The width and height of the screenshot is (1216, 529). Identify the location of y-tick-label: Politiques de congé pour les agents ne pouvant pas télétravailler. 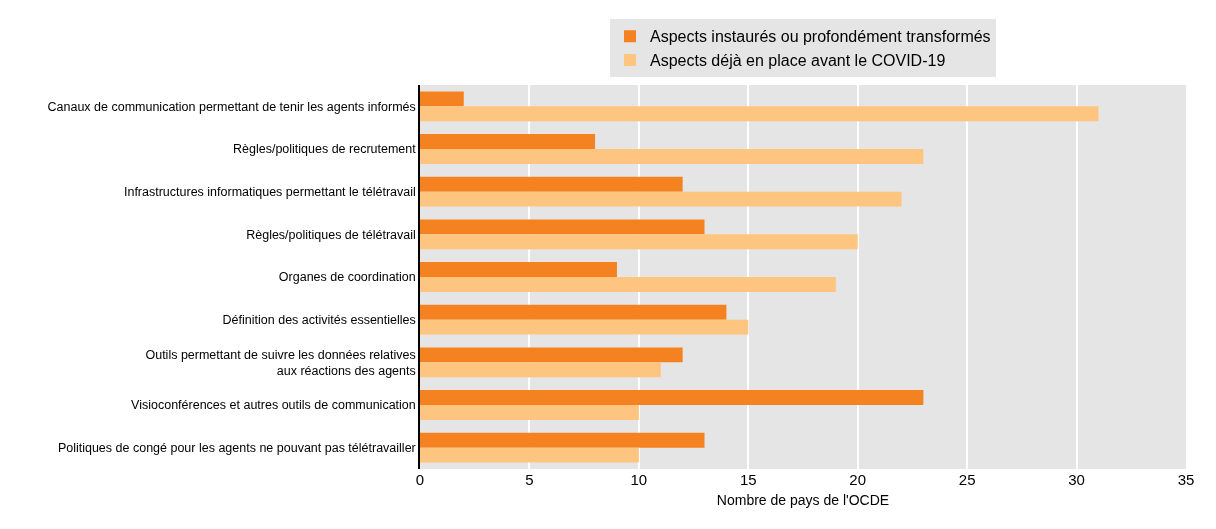
(236, 448).